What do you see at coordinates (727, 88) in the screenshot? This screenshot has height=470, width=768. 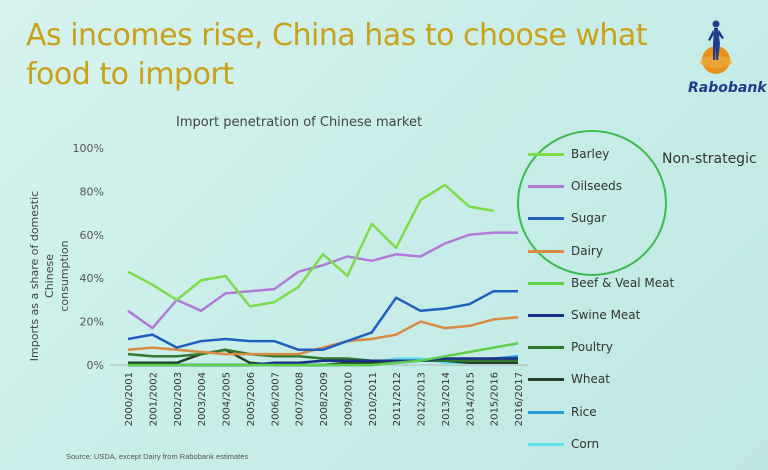 I see `logo-text: Rabobank` at bounding box center [727, 88].